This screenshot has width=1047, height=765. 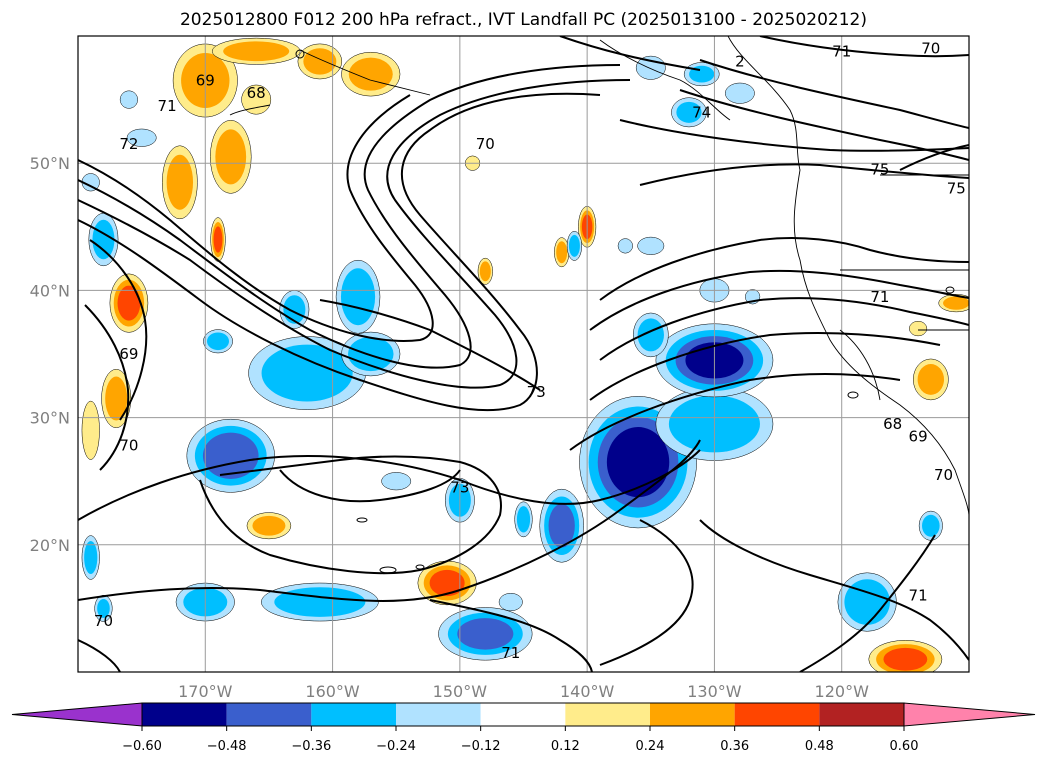 What do you see at coordinates (396, 746) in the screenshot?
I see `colorbar-tick-label: −0.24` at bounding box center [396, 746].